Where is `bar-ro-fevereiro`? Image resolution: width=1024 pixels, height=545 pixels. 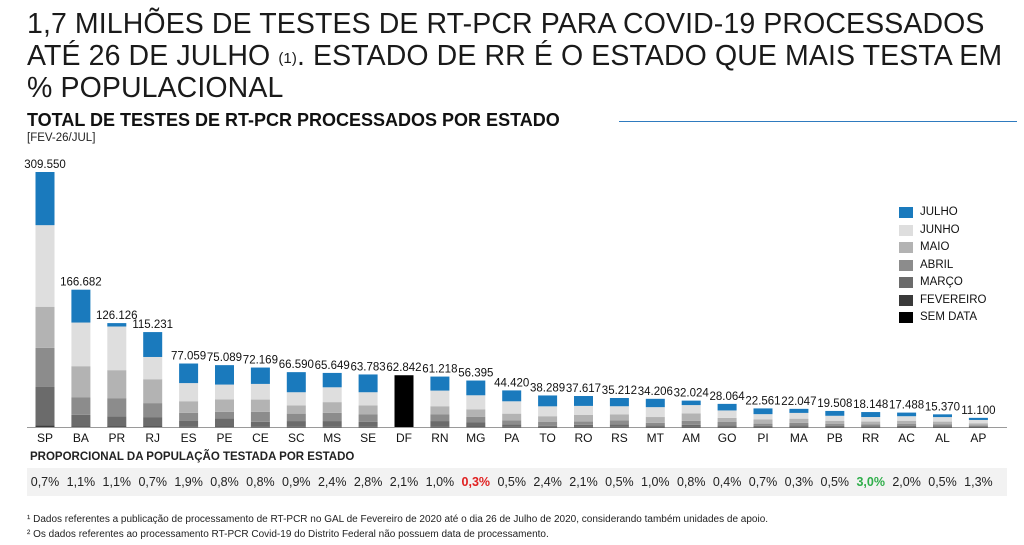 bar-ro-fevereiro is located at coordinates (583, 427).